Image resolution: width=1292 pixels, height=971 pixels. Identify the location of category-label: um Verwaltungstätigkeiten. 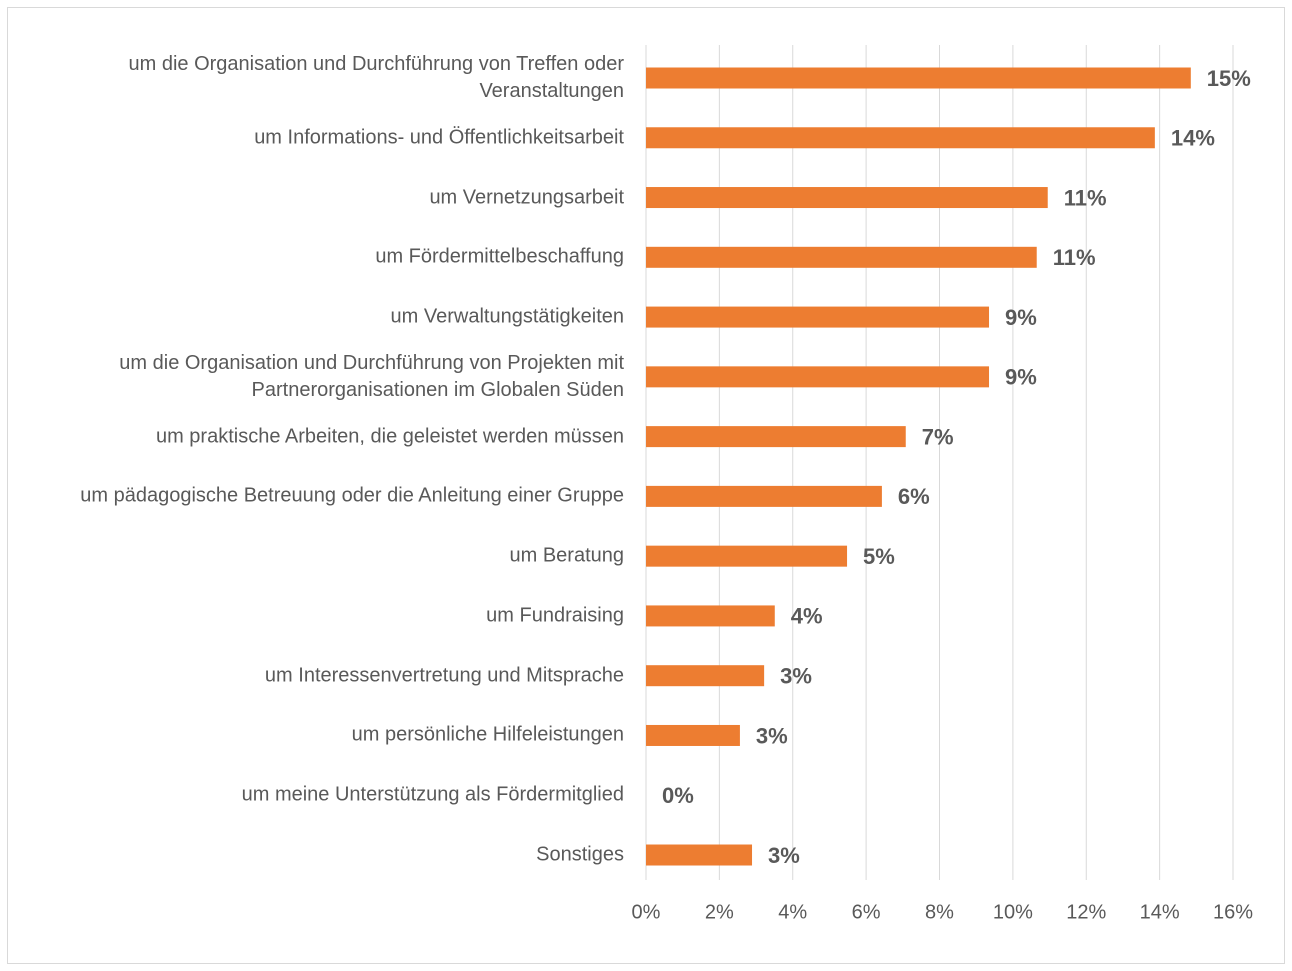
(507, 316).